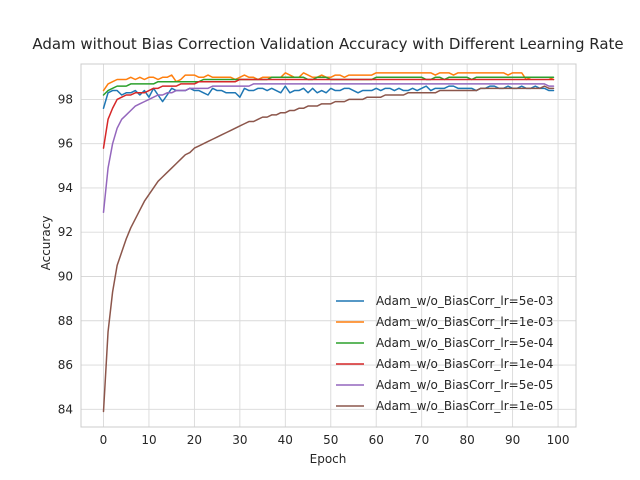 The width and height of the screenshot is (640, 480). I want to click on x-tick-label: 60, so click(376, 440).